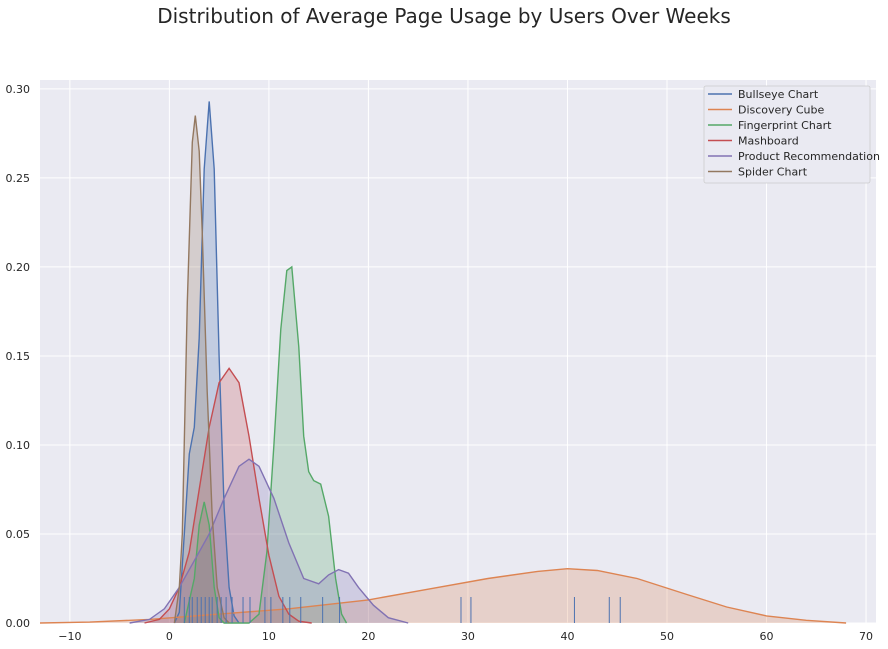 The width and height of the screenshot is (888, 649). Describe the element at coordinates (768, 141) in the screenshot. I see `legend-label: Mashboard` at that location.